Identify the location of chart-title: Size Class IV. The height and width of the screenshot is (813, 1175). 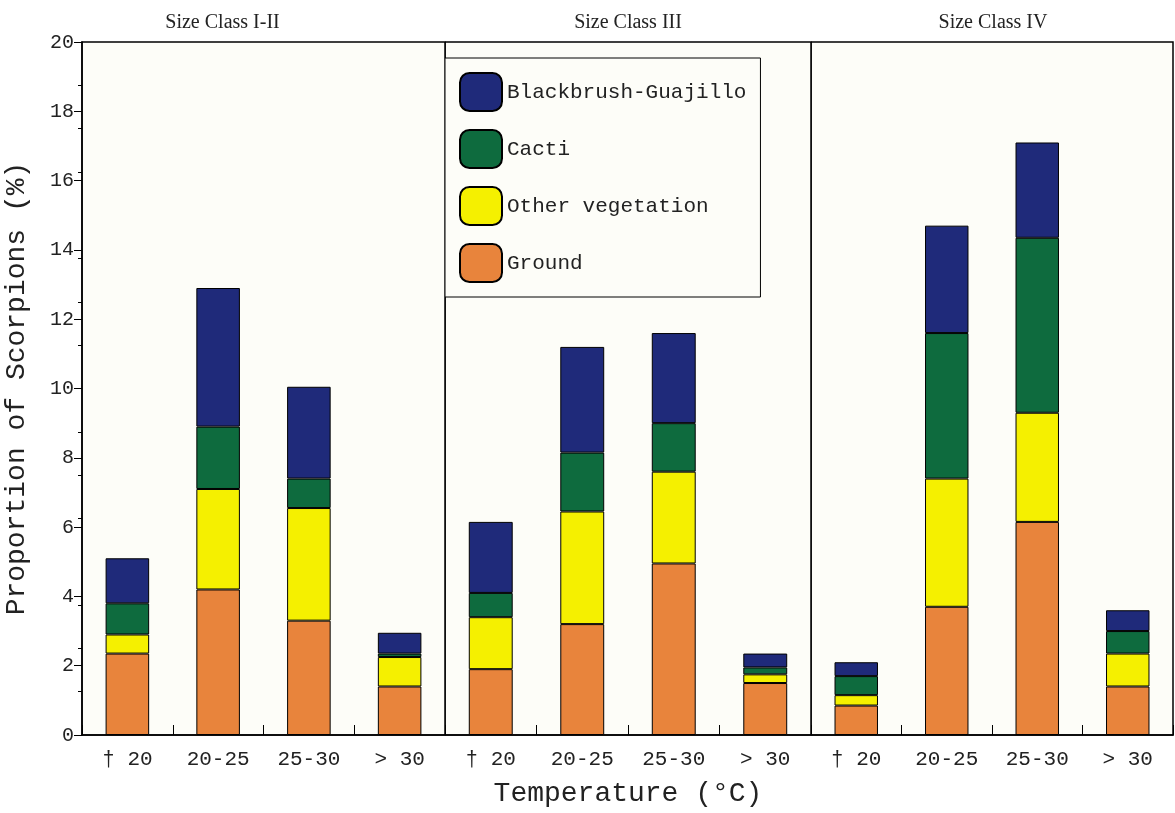
(993, 21).